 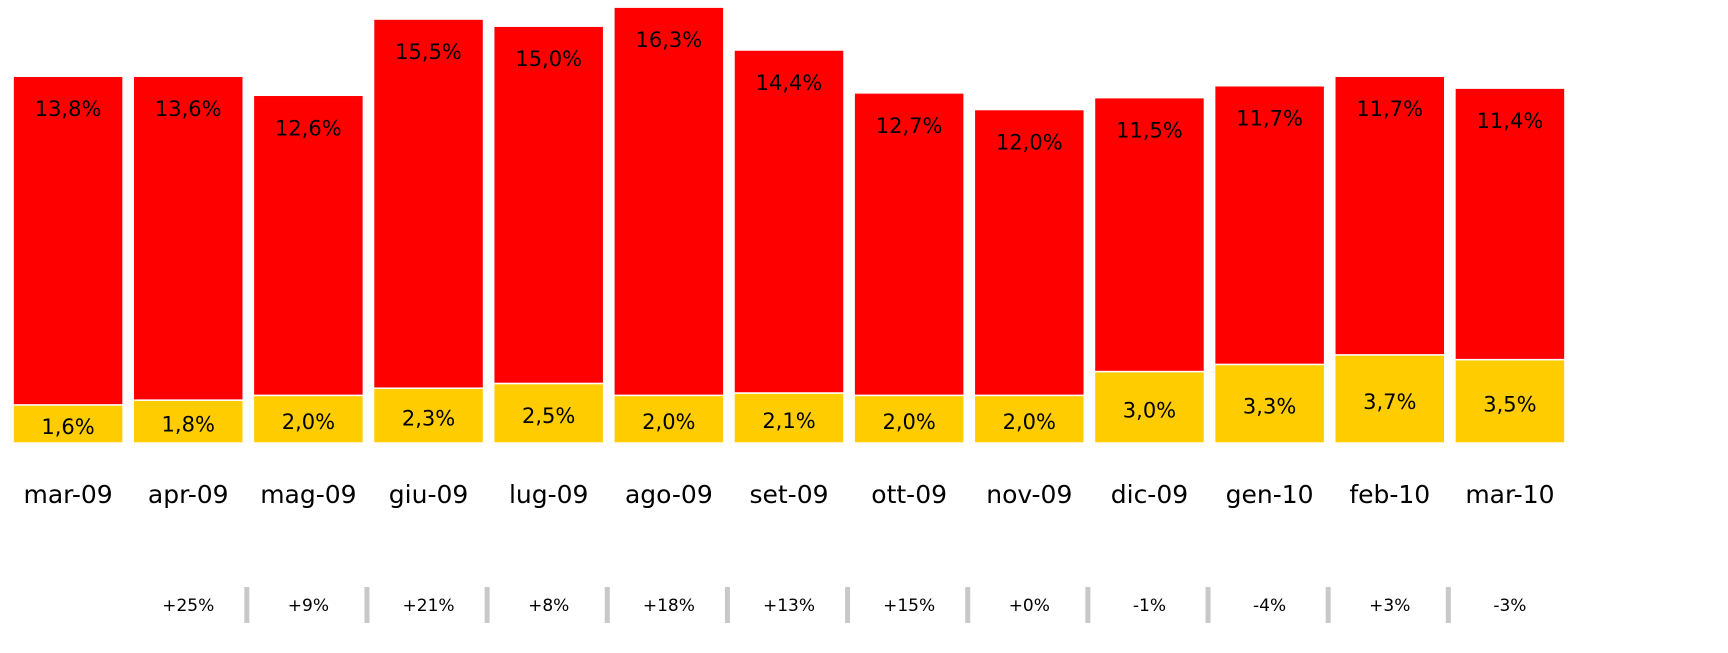 What do you see at coordinates (67, 427) in the screenshot?
I see `value-label: 1,6%` at bounding box center [67, 427].